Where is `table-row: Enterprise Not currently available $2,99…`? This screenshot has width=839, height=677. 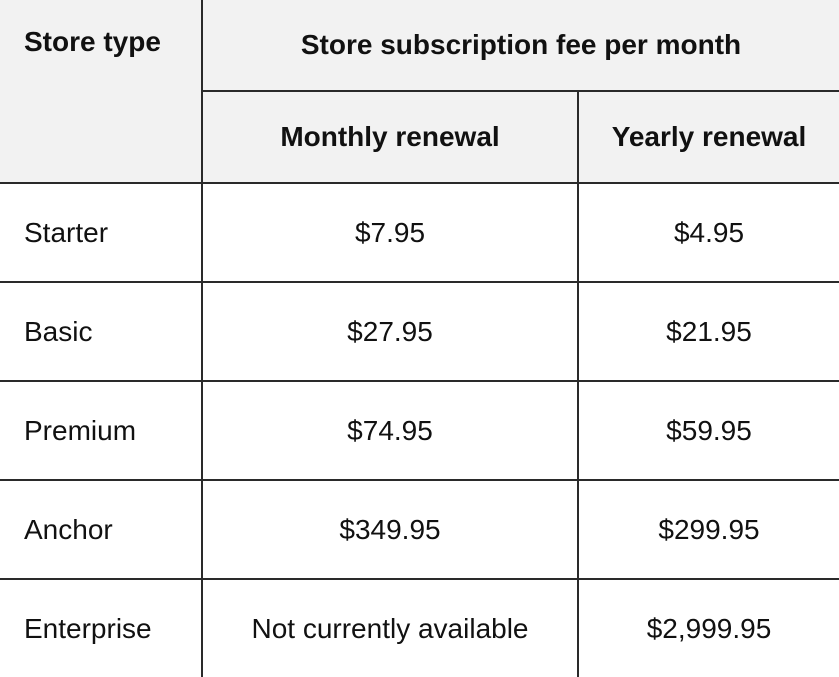
table-row: Enterprise Not currently available $2,99… is located at coordinates (419, 628).